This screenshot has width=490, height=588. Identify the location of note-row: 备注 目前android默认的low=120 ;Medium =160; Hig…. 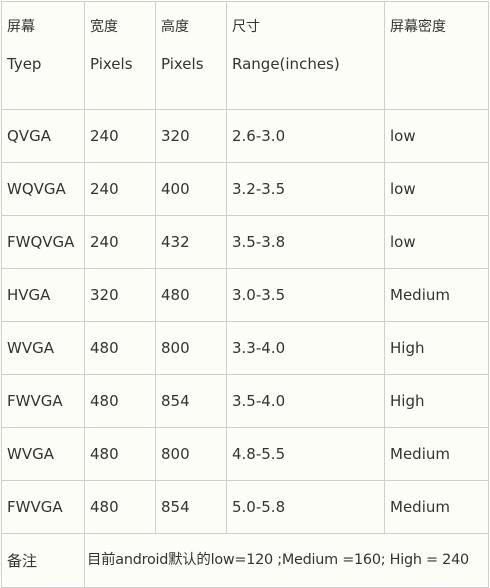
(245, 560).